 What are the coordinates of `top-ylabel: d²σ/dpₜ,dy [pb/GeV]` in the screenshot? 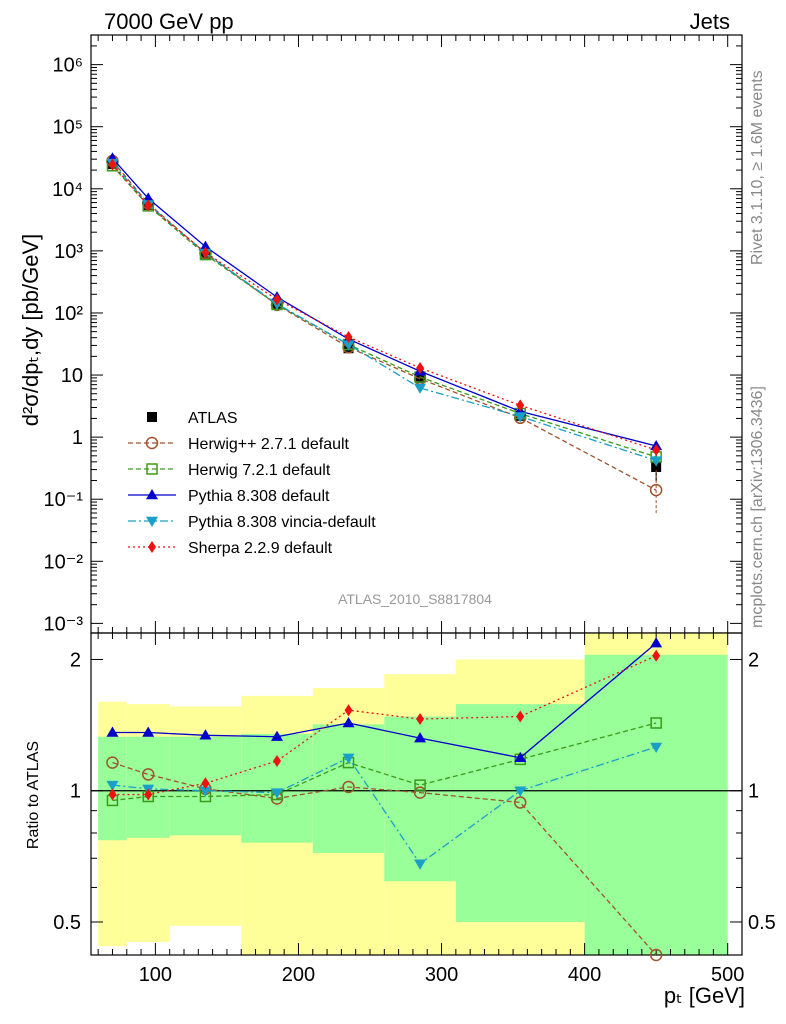 It's located at (30, 330).